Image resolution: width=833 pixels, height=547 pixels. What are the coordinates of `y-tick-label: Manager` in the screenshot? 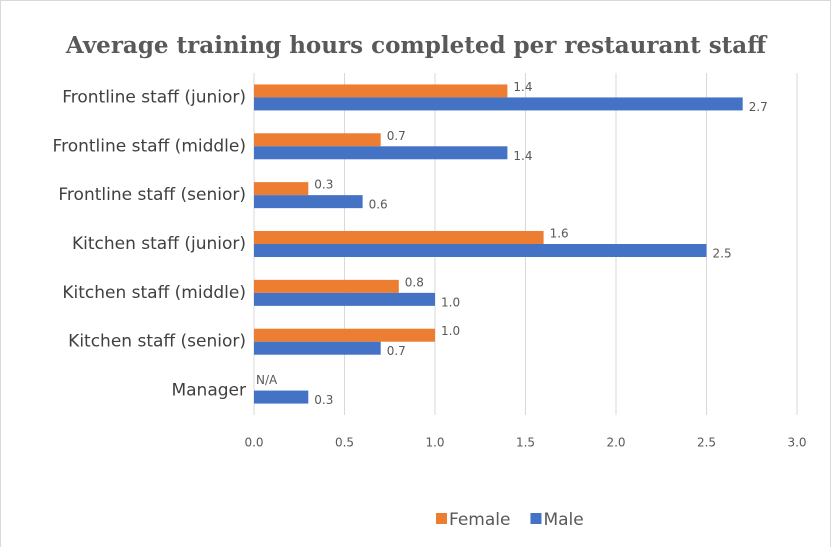 It's located at (208, 391).